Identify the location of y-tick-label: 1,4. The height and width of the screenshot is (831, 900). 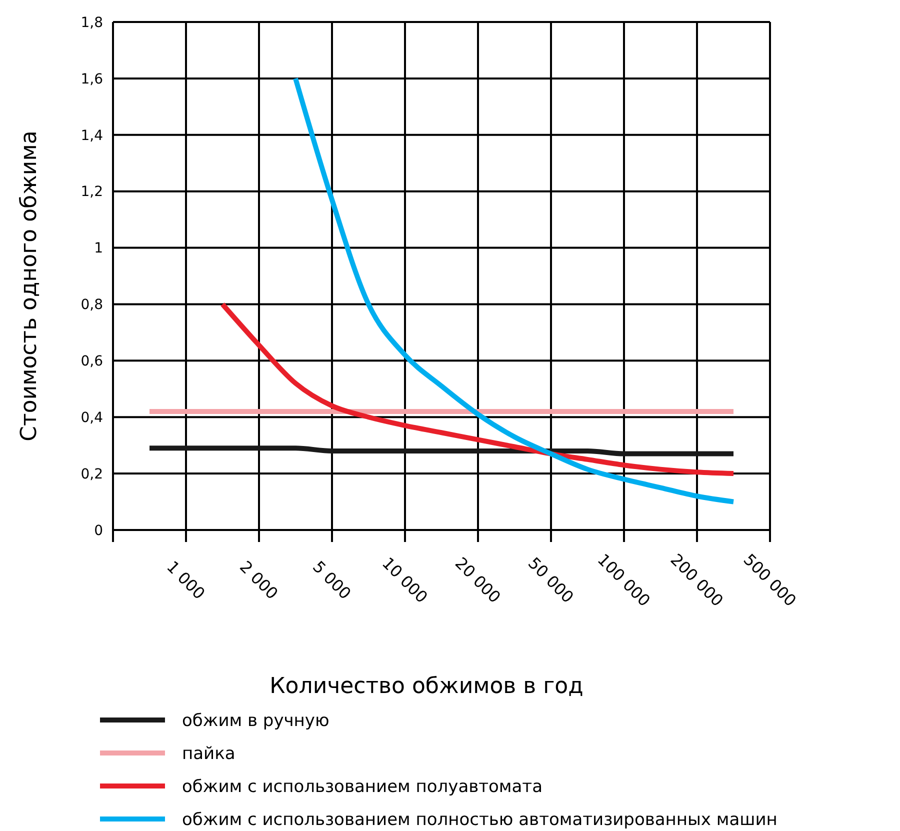
(92, 136).